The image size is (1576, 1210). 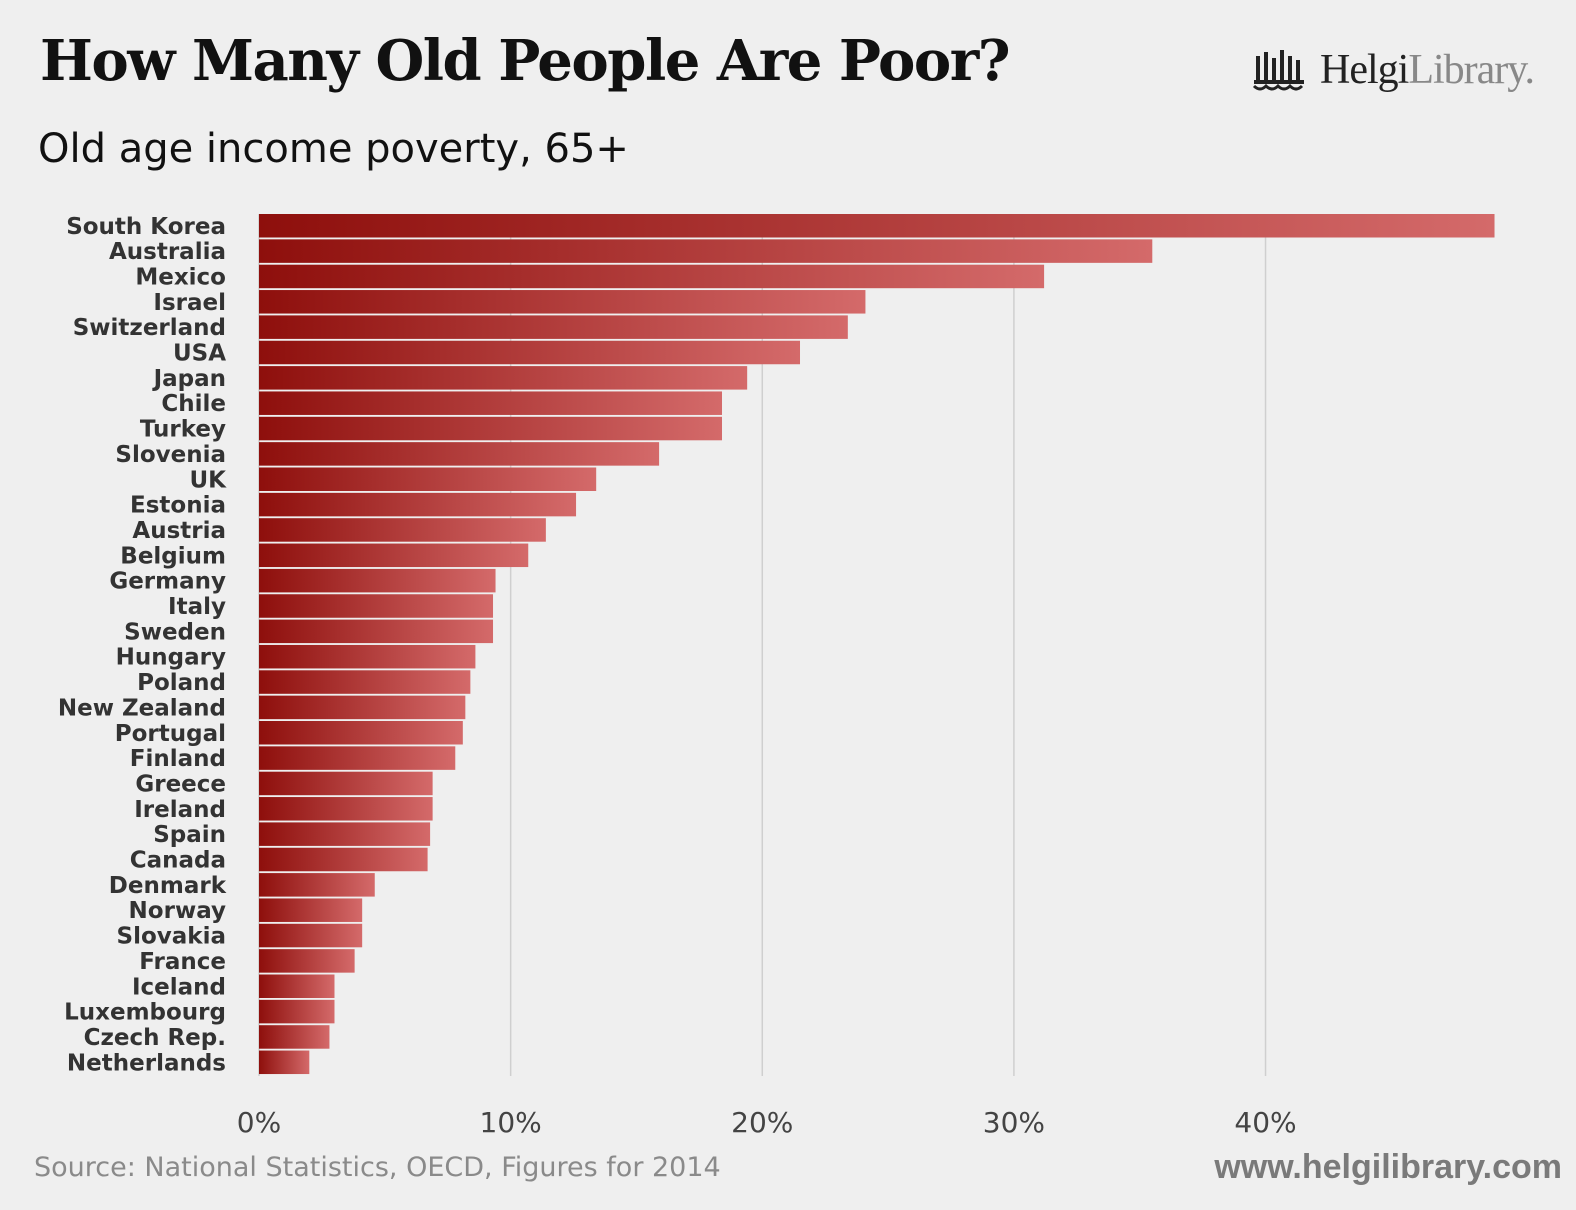 I want to click on category-label: Australia, so click(x=167, y=252).